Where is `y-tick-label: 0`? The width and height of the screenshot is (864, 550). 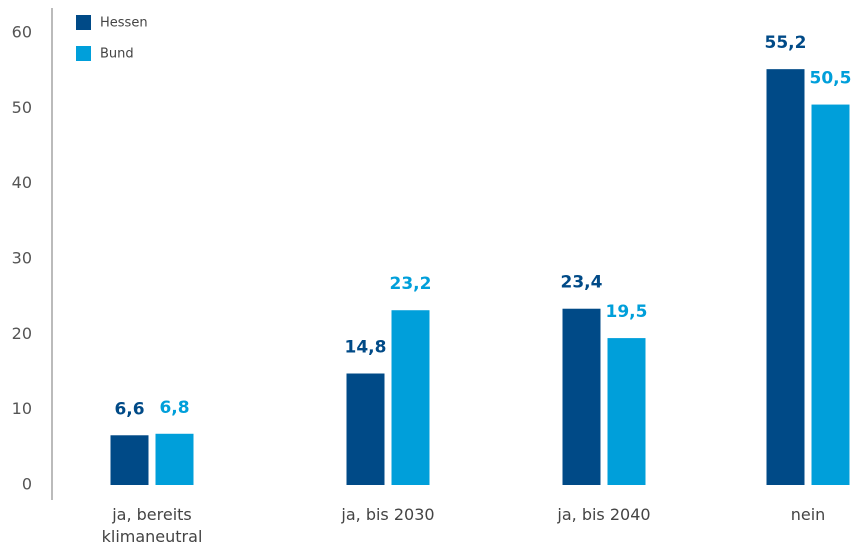 y-tick-label: 0 is located at coordinates (27, 484).